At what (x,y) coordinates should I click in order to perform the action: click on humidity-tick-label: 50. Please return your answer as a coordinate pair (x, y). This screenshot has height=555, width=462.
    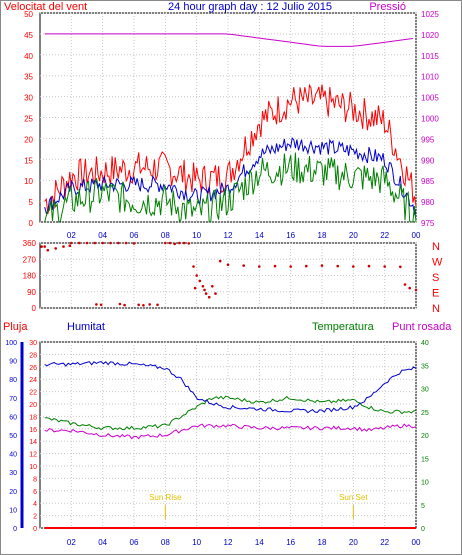
    Looking at the image, I should click on (13, 436).